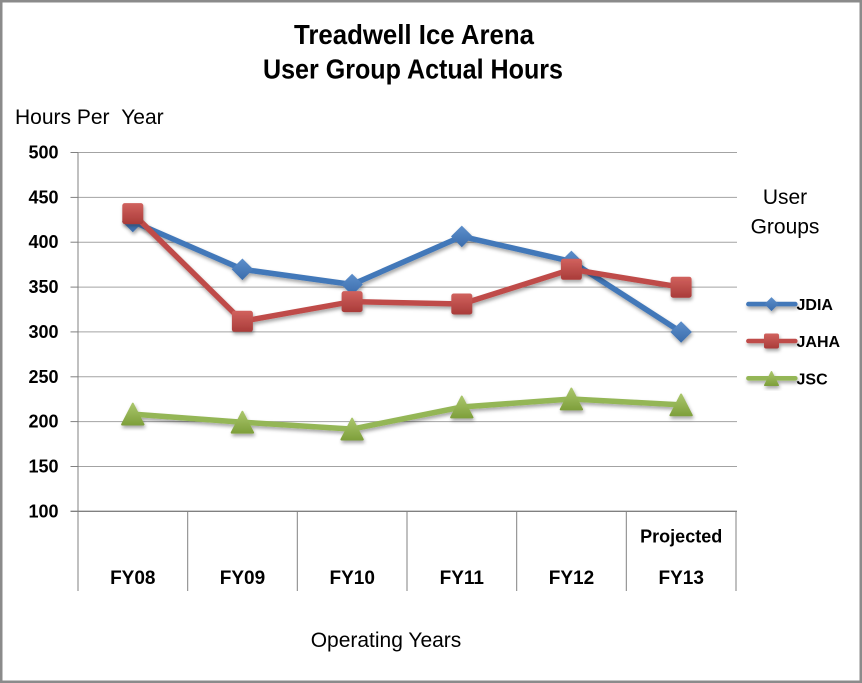  Describe the element at coordinates (785, 227) in the screenshot. I see `svg-text: Groups` at that location.